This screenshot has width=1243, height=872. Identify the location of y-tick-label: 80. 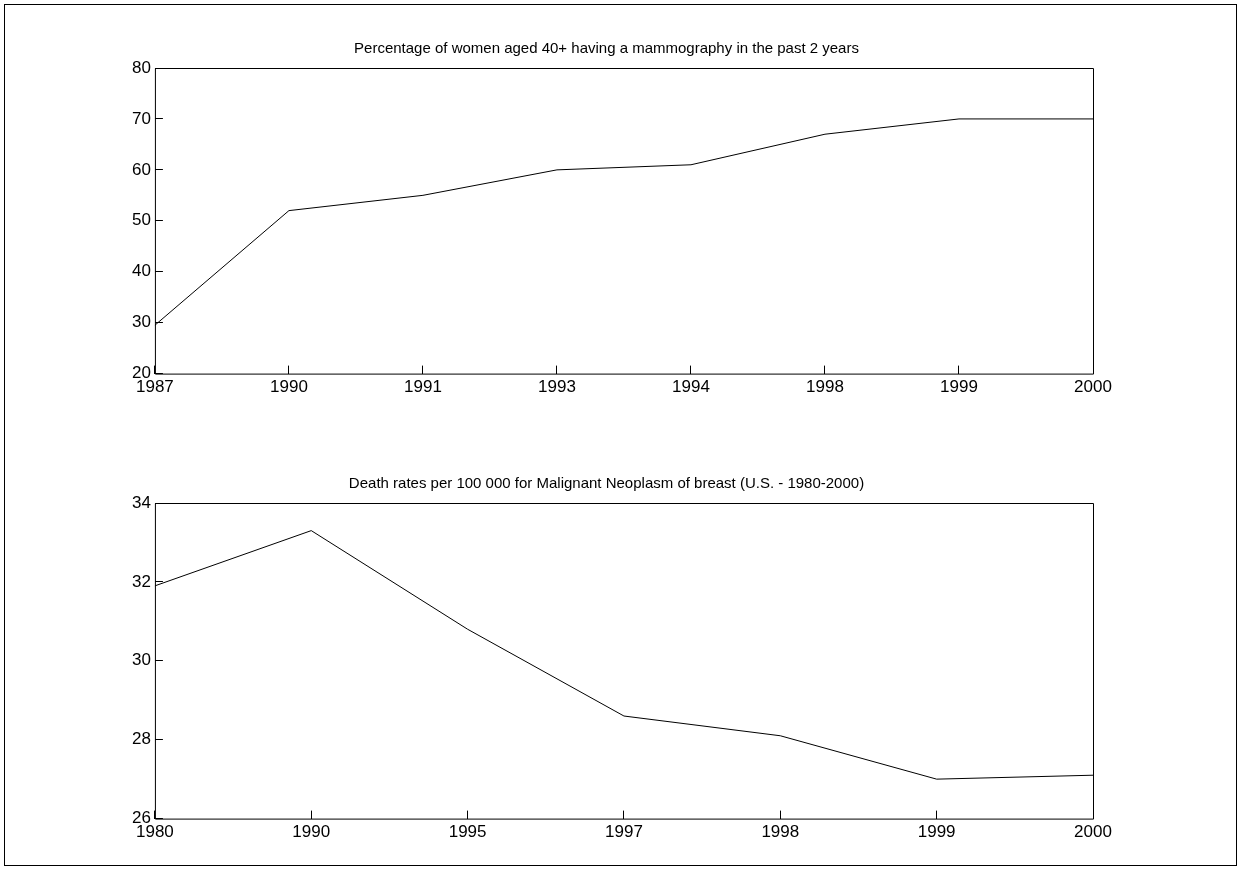
(141, 67).